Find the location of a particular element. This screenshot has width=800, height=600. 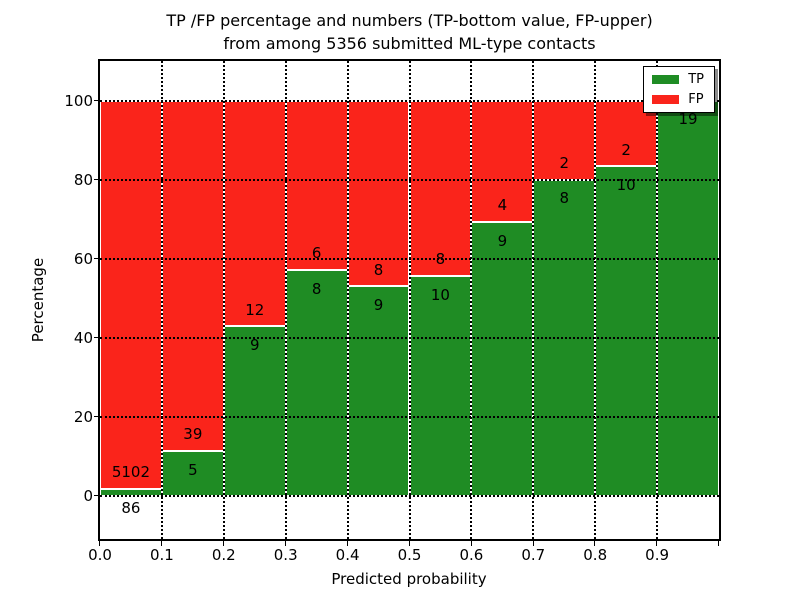

x-tick-label: 0.4 is located at coordinates (347, 555).